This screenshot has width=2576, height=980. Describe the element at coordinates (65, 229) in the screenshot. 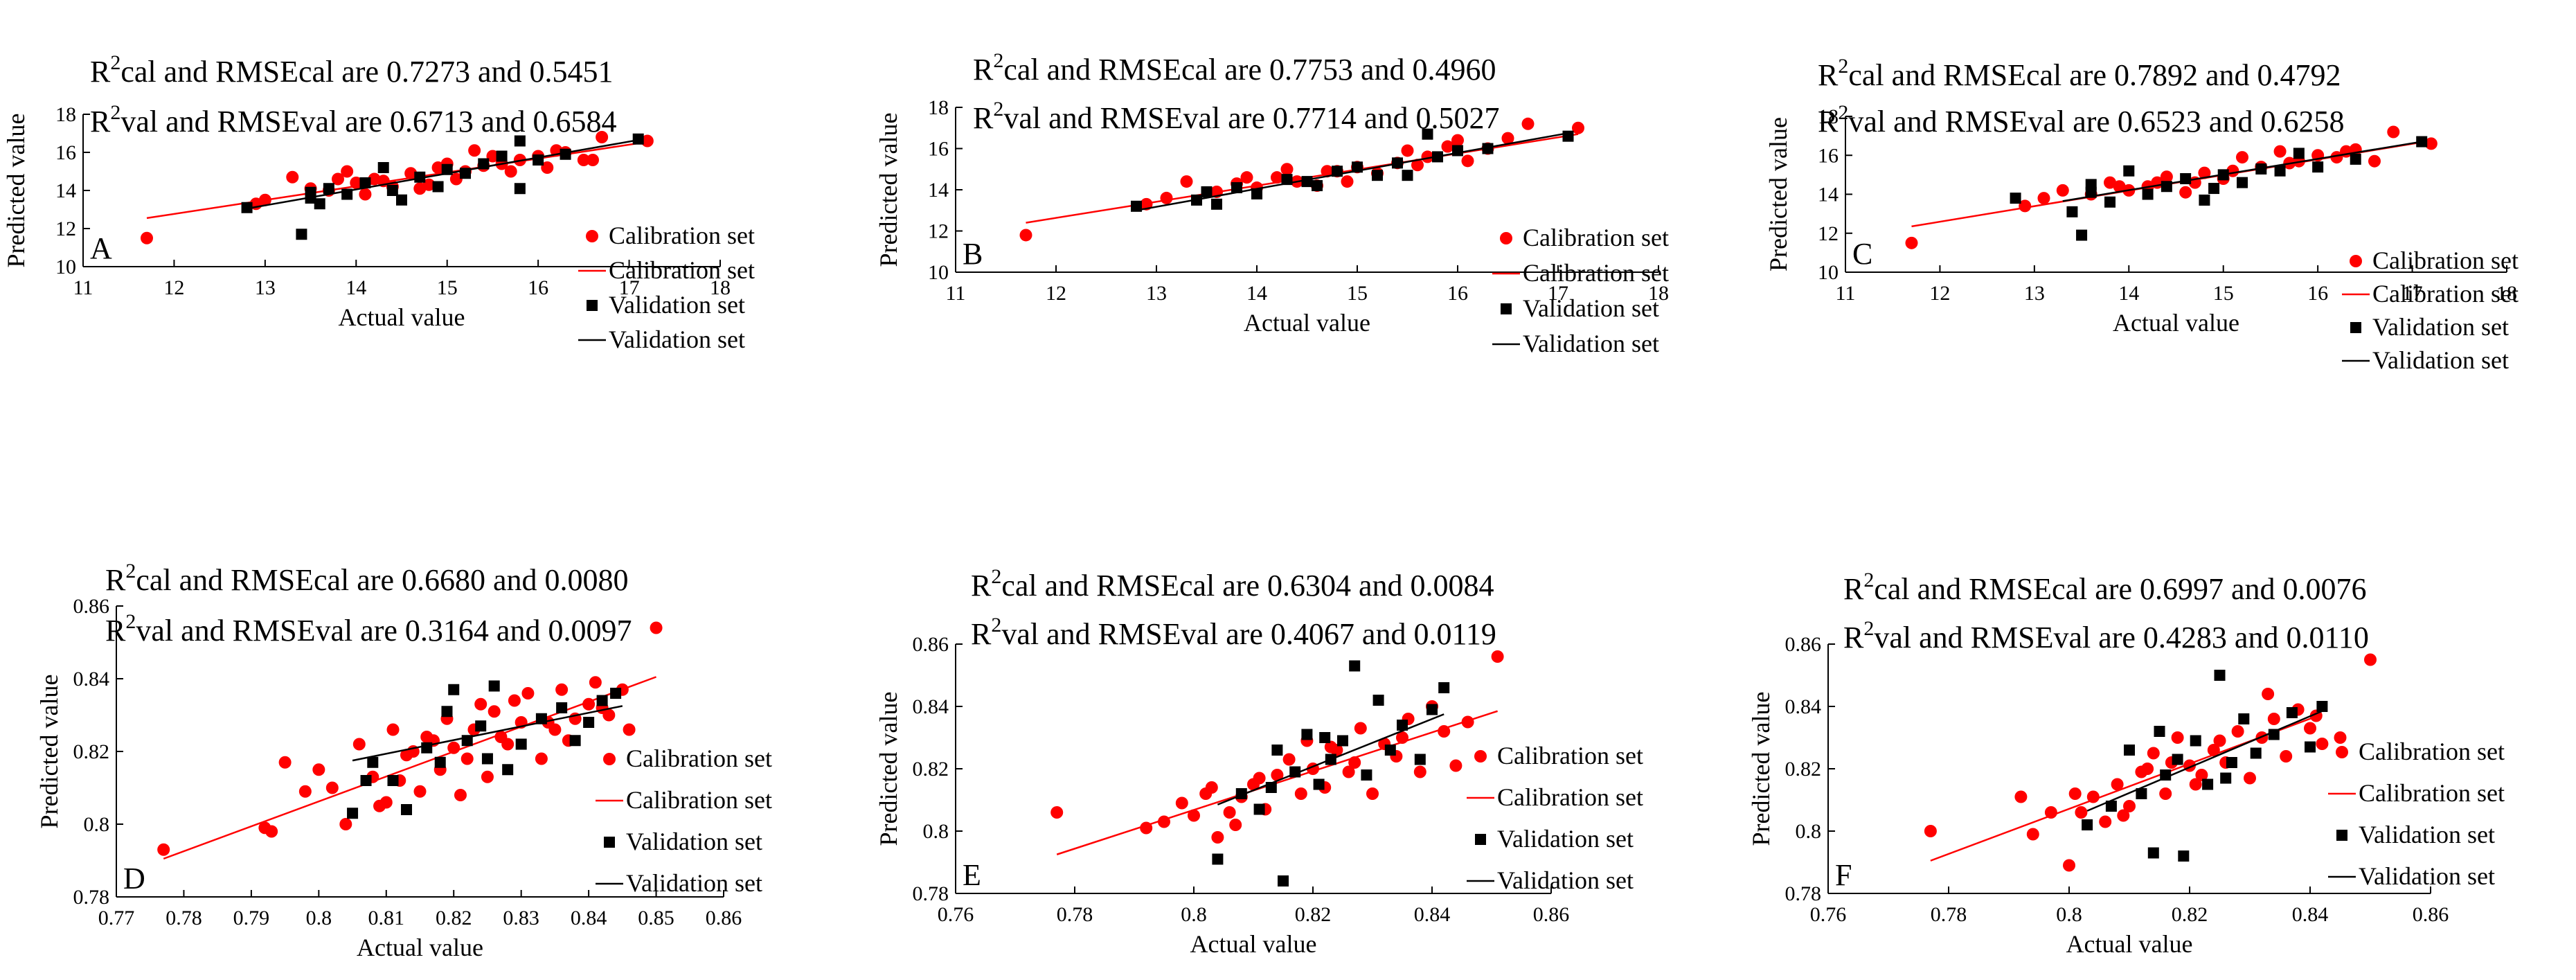

I see `y-tick-label: 12` at that location.